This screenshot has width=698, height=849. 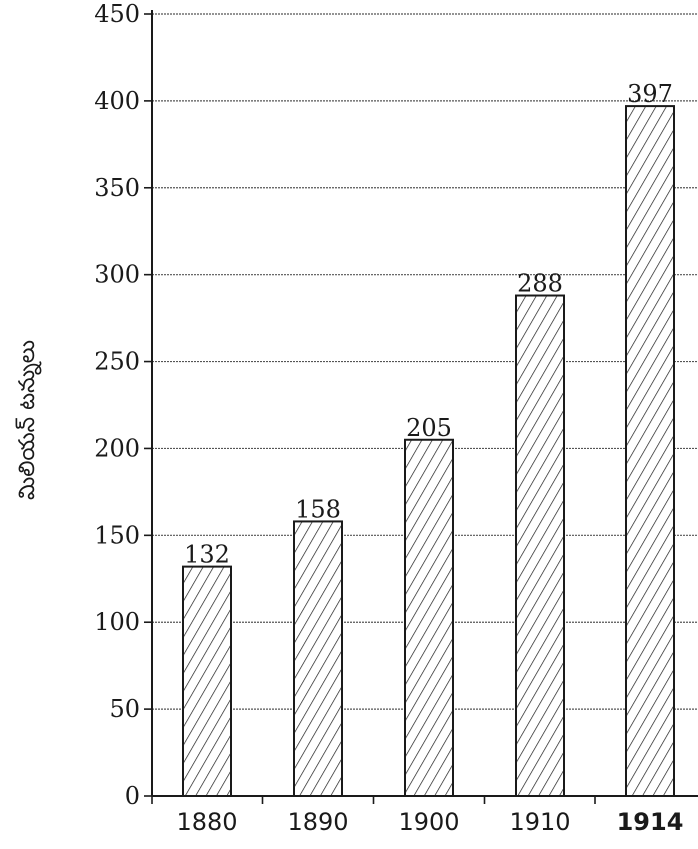 What do you see at coordinates (207, 555) in the screenshot?
I see `data-label: 132` at bounding box center [207, 555].